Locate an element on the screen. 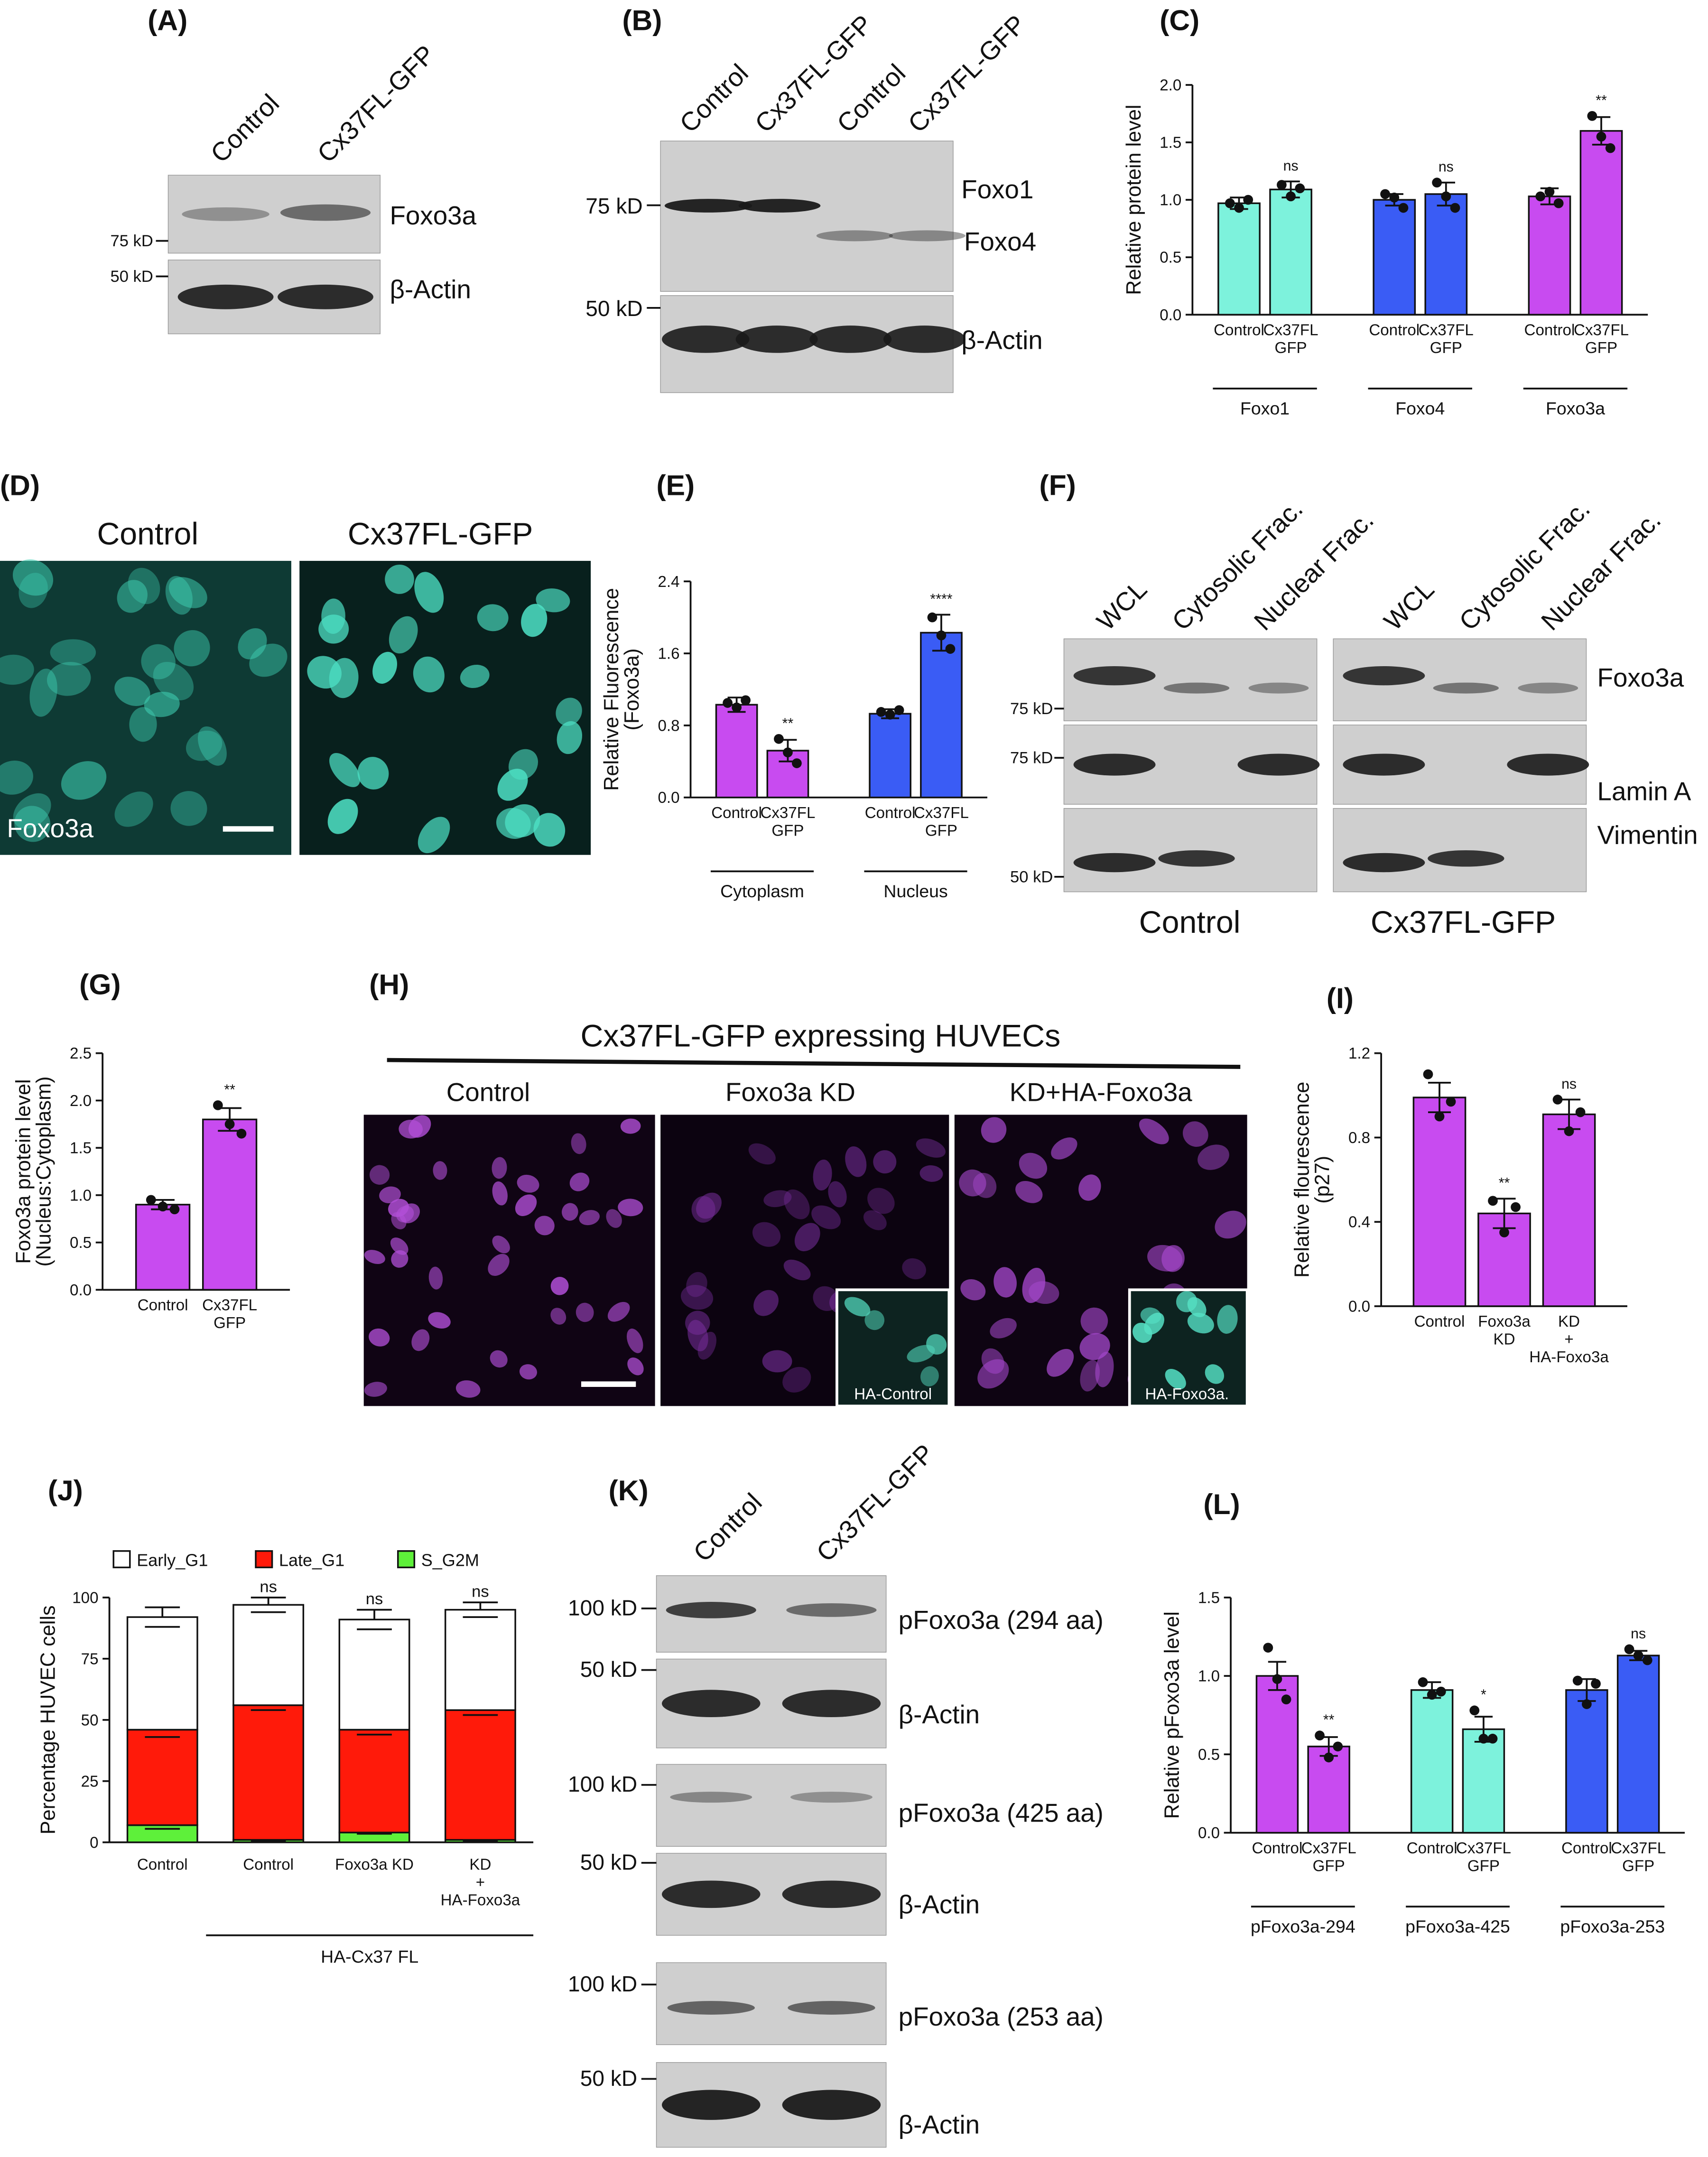 This screenshot has height=2157, width=1708. y-tick-label: 1.0 is located at coordinates (81, 1195).